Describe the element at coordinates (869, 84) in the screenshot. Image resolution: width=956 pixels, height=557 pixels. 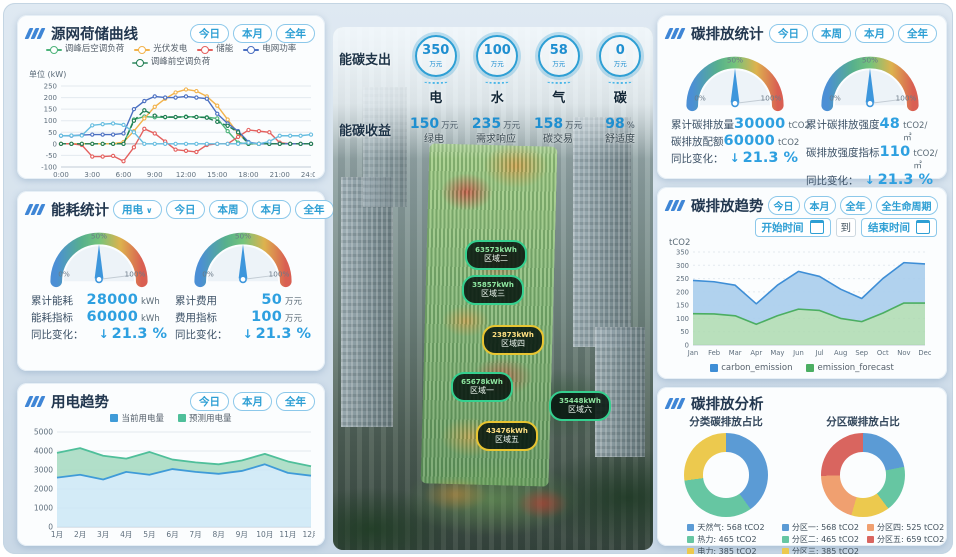
I see `gauge-chart: 50% 0% 100%` at that location.